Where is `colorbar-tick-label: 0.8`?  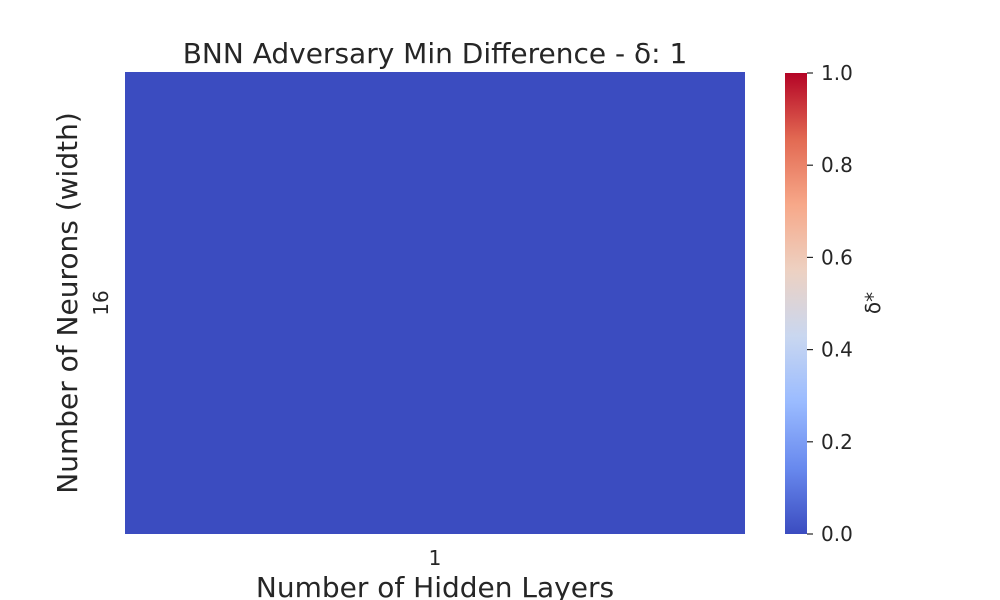
colorbar-tick-label: 0.8 is located at coordinates (837, 165).